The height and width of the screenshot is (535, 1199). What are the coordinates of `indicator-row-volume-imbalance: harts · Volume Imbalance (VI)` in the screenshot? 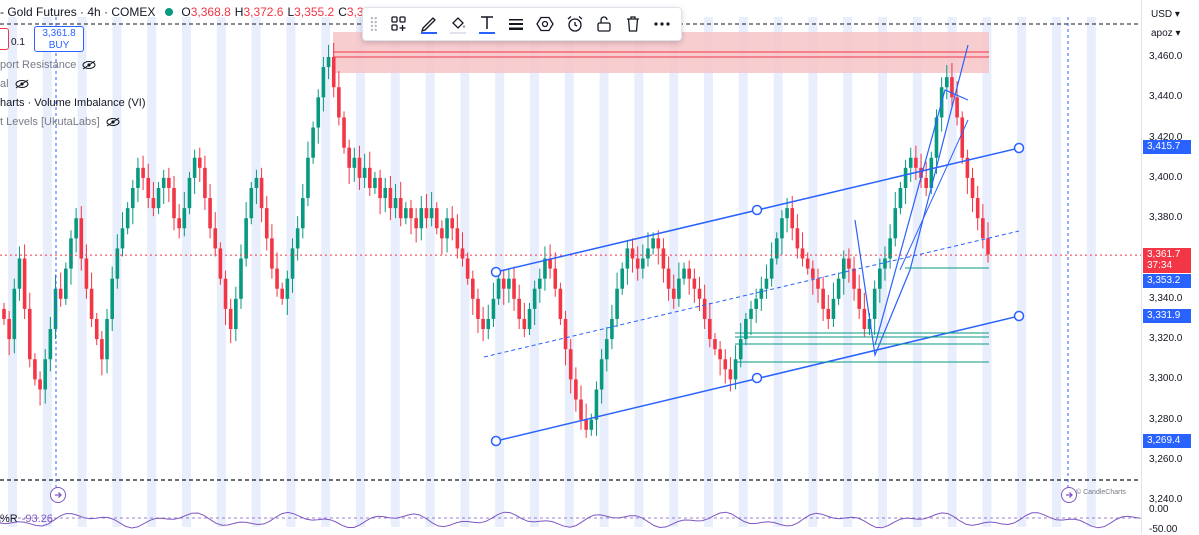 It's located at (73, 103).